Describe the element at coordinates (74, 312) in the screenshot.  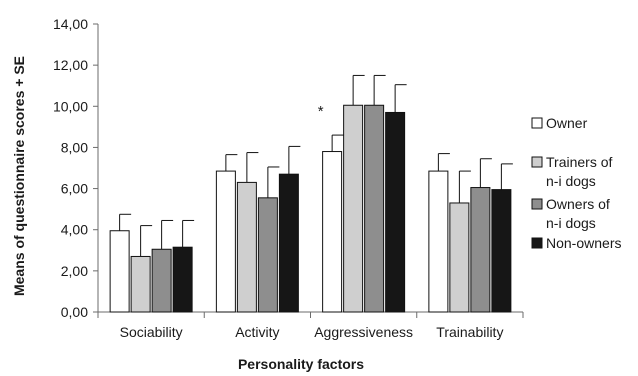
I see `y-tick-label: 0,00` at that location.